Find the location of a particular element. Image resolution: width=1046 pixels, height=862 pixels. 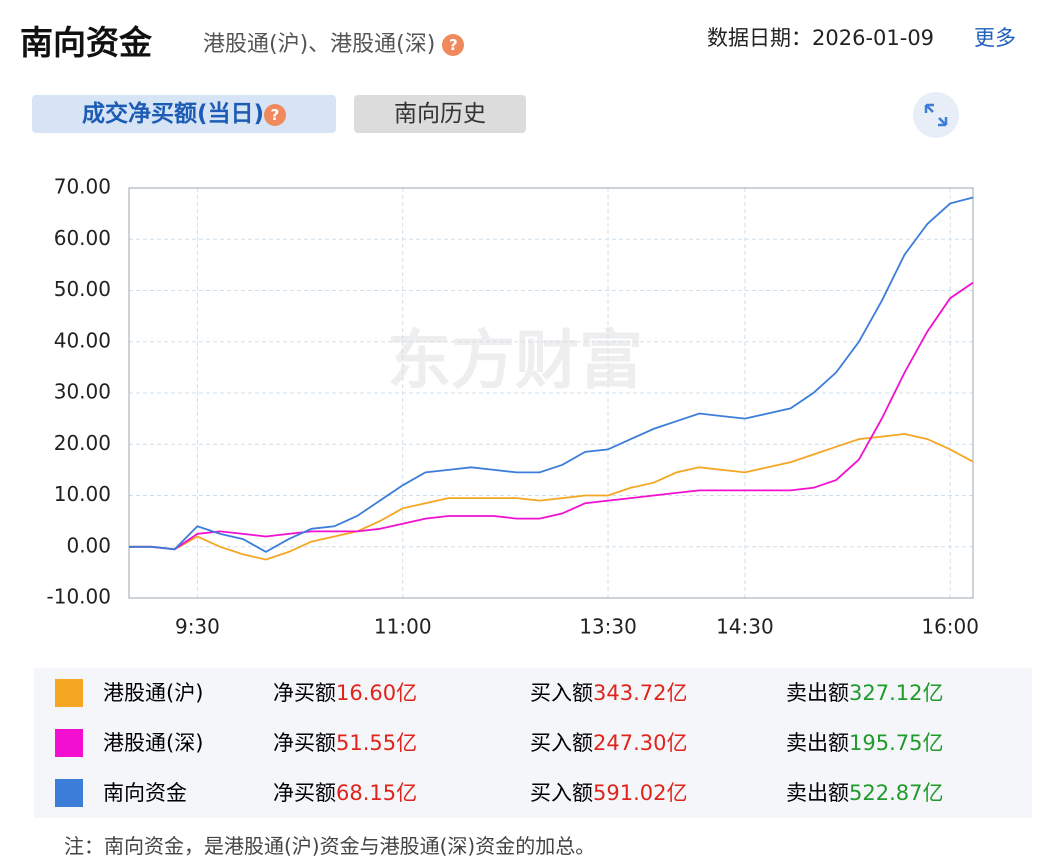

y-tick-label: -10.00 is located at coordinates (79, 597).